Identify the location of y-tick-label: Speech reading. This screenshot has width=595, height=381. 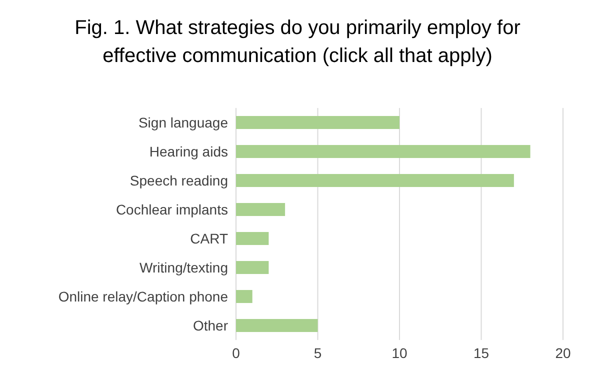
(179, 180).